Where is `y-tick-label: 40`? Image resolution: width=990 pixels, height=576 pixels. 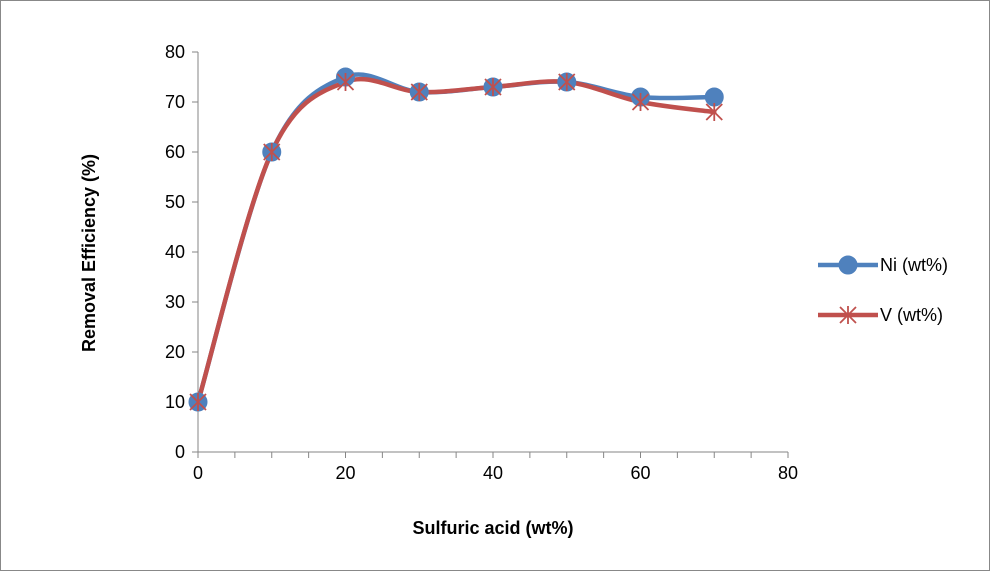
y-tick-label: 40 is located at coordinates (175, 252).